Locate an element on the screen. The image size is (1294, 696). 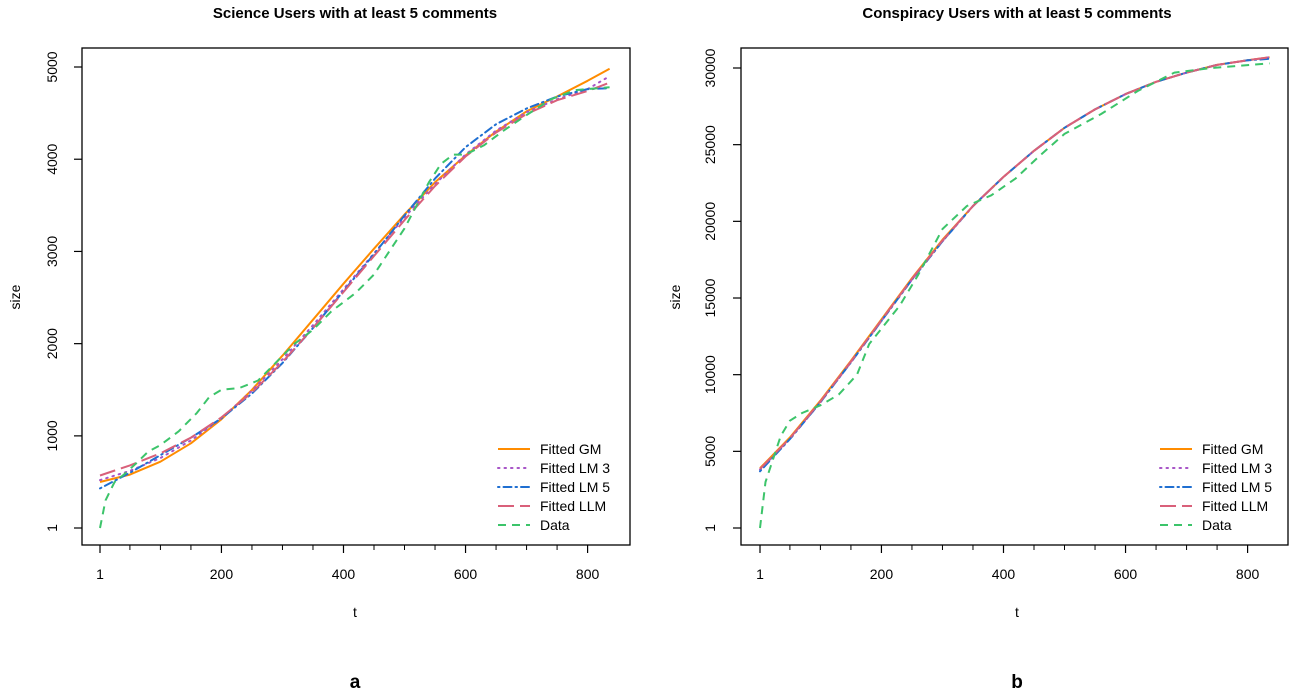
y-tick-label: 25000 is located at coordinates (710, 144).